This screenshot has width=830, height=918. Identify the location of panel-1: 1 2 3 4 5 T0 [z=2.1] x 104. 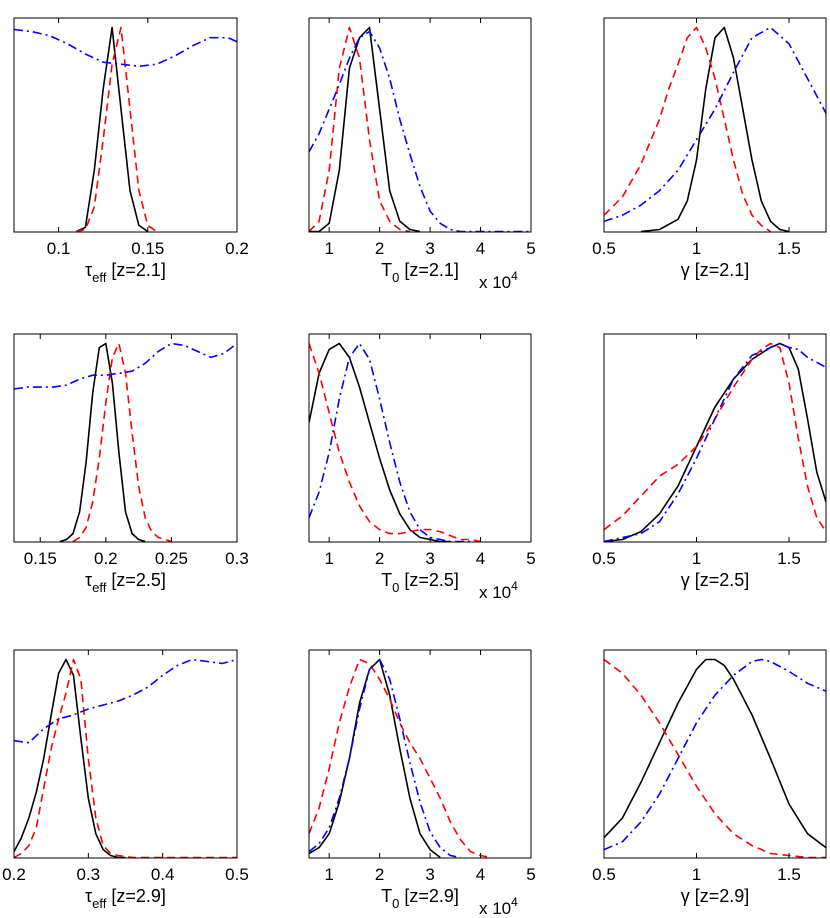
(422, 154).